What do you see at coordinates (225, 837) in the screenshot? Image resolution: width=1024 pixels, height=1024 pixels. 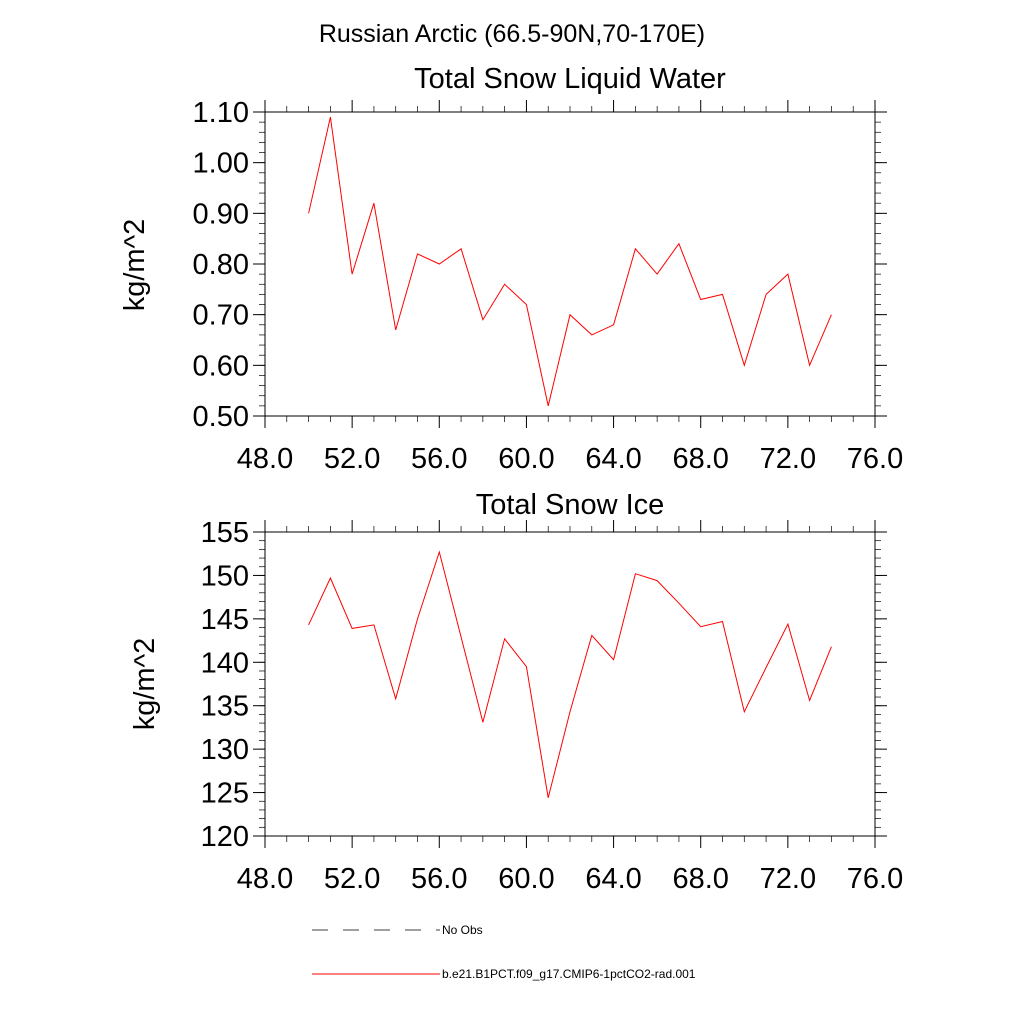 I see `y-tick-label: 120` at bounding box center [225, 837].